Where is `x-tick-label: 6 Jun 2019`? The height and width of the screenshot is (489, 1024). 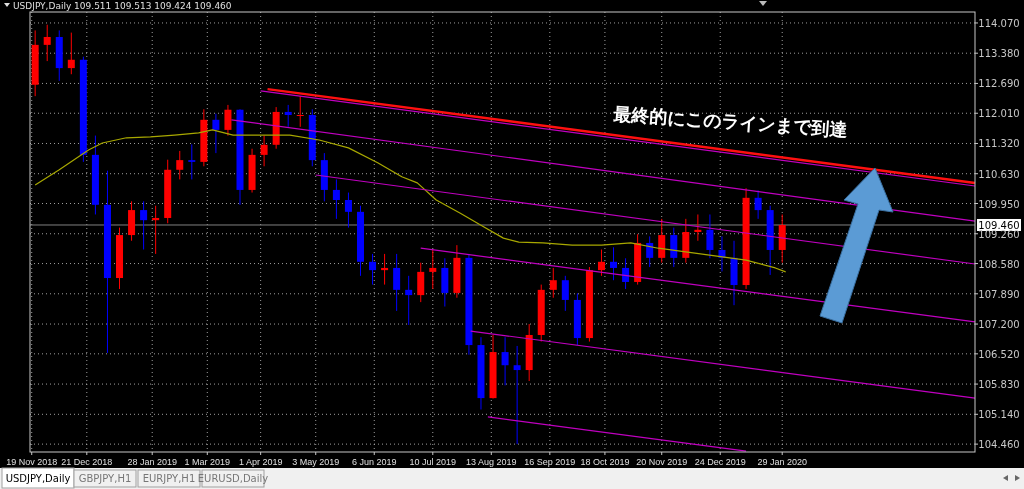
x-tick-label: 6 Jun 2019 is located at coordinates (374, 462).